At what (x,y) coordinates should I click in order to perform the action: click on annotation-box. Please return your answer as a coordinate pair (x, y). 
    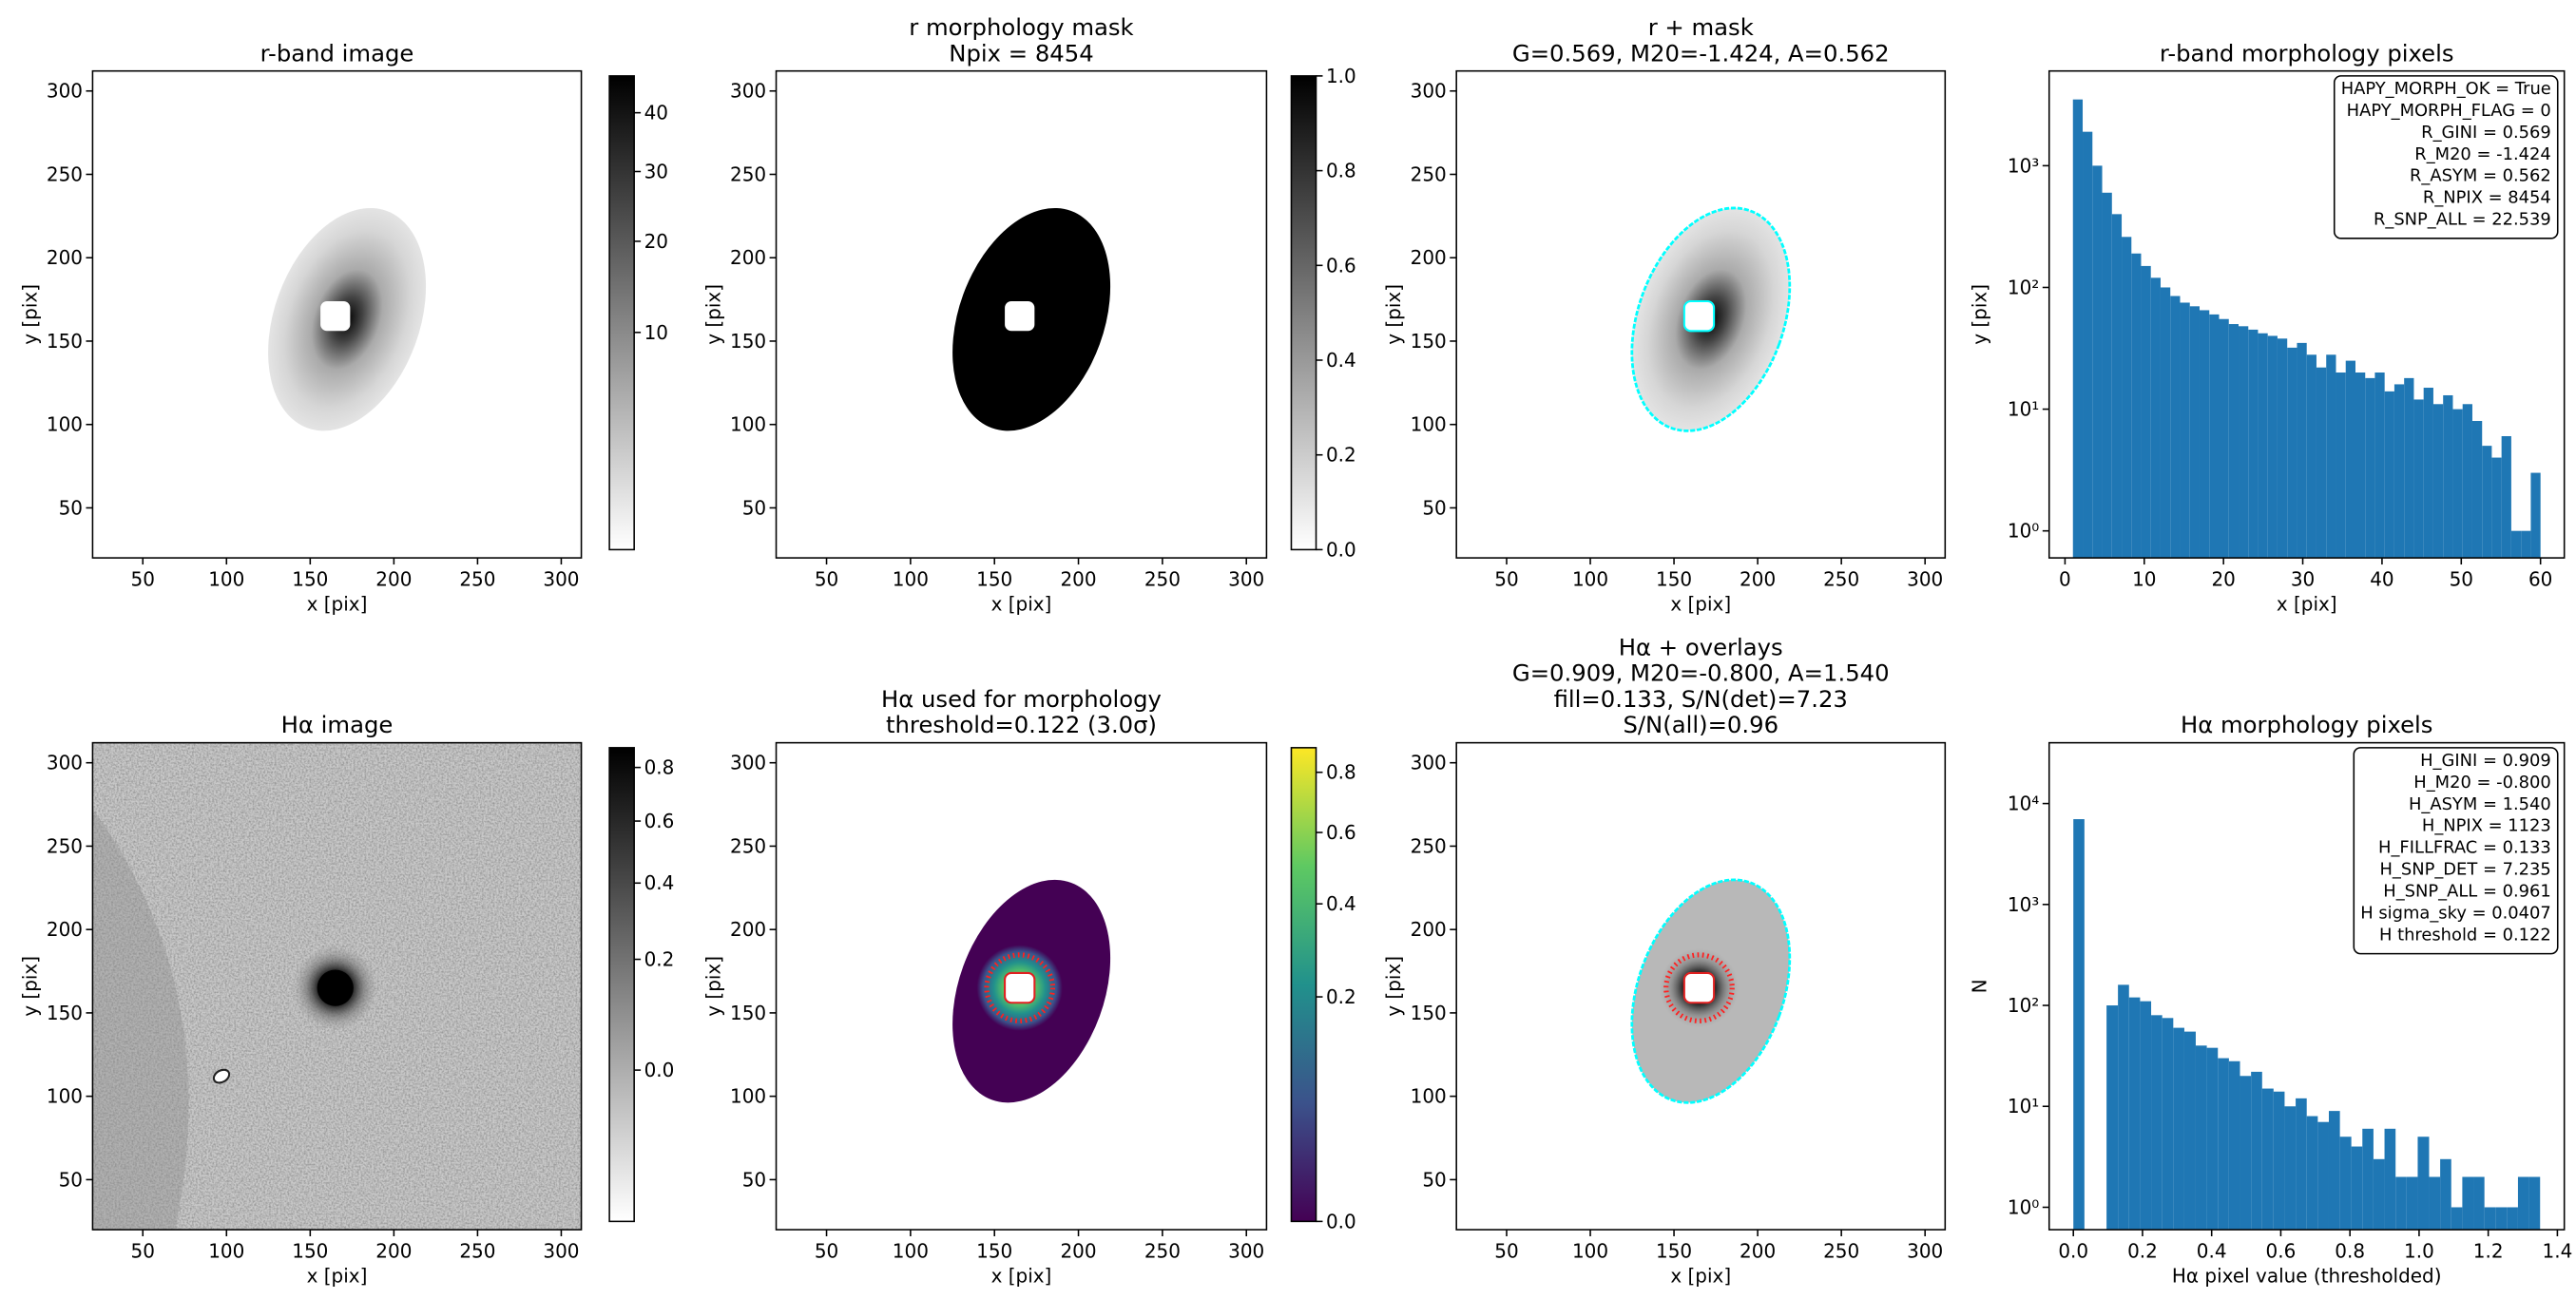
    Looking at the image, I should click on (2446, 157).